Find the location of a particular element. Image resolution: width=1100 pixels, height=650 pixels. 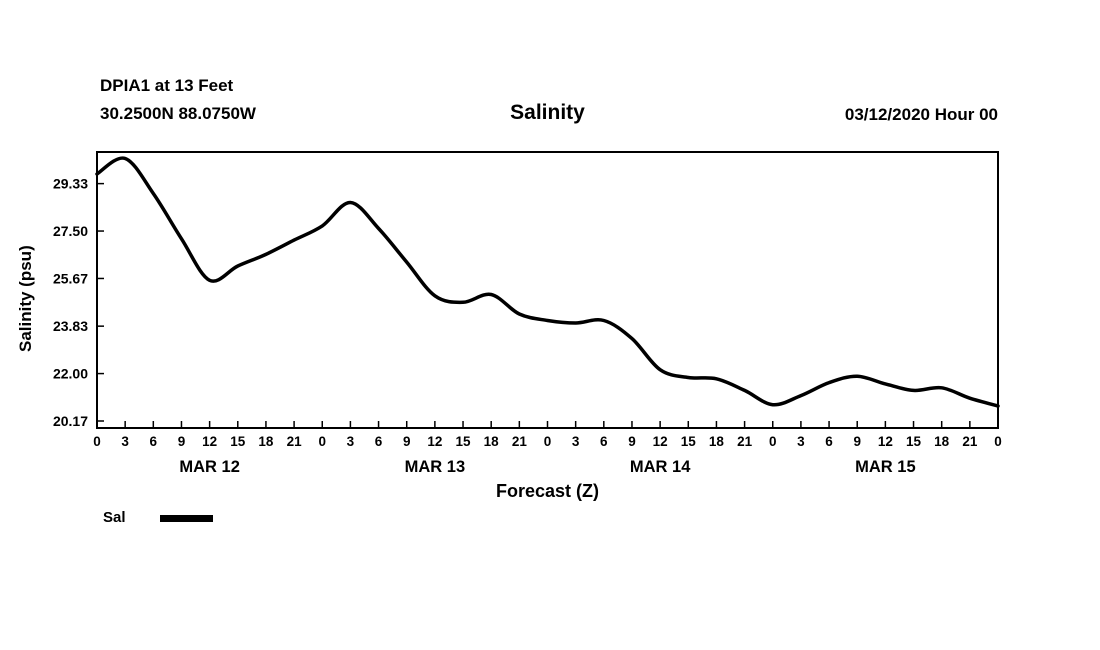

y-tick-label: 29.33 is located at coordinates (70, 184).